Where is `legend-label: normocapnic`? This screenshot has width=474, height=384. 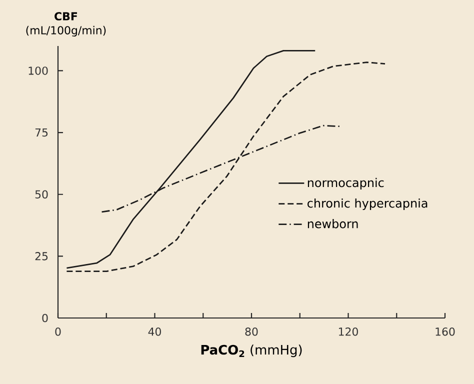
legend-label: normocapnic is located at coordinates (346, 184).